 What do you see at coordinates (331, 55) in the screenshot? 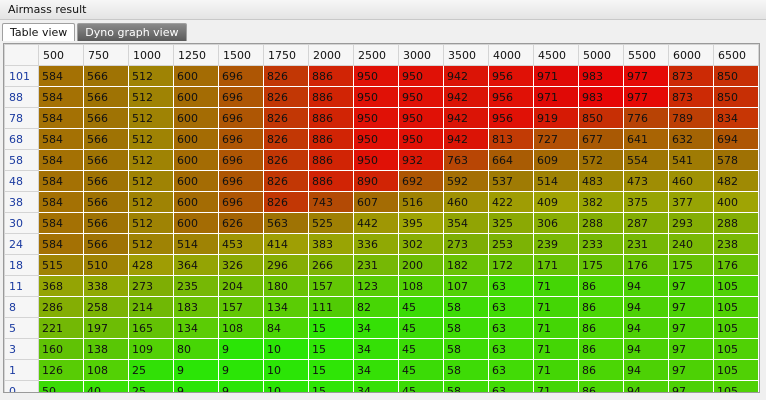
I see `column-header: 2000` at bounding box center [331, 55].